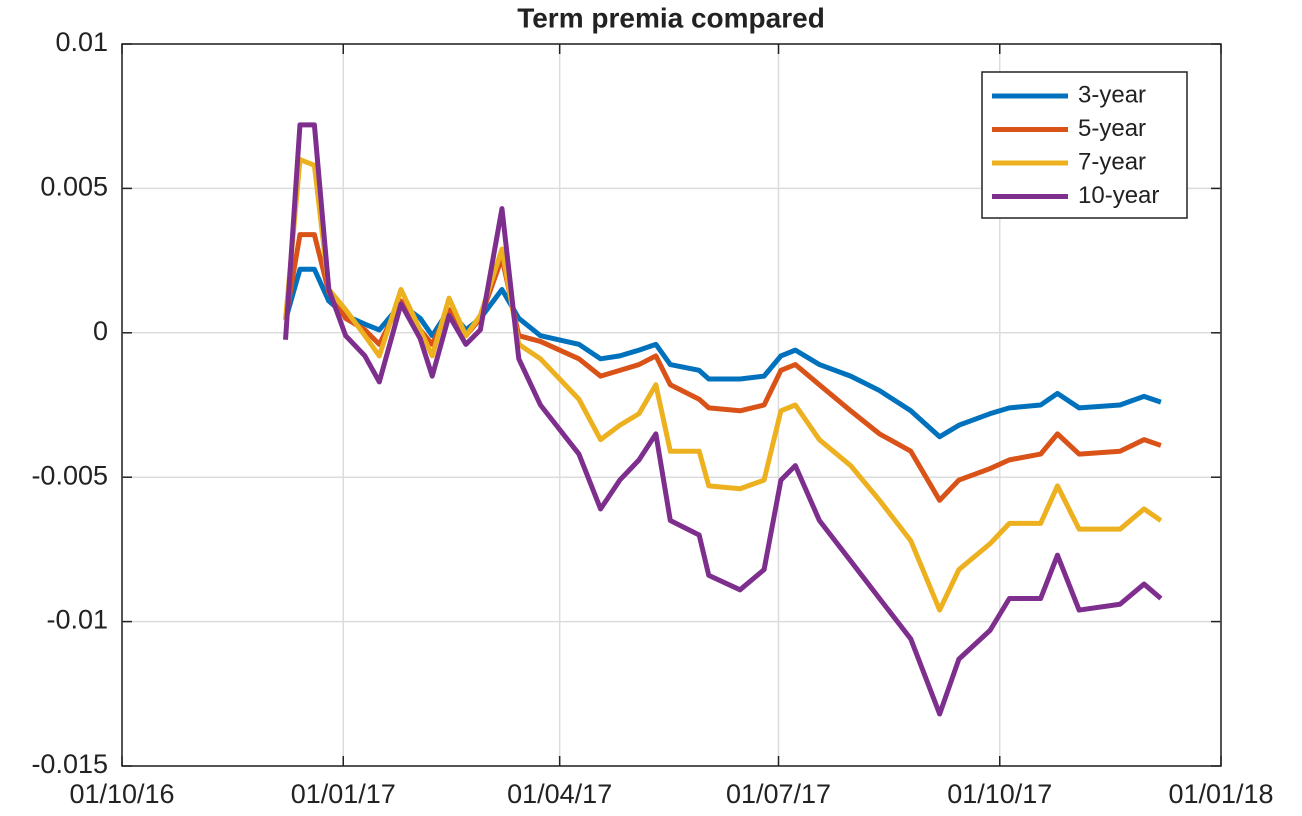  Describe the element at coordinates (671, 17) in the screenshot. I see `chart-title: Term premia compared` at that location.